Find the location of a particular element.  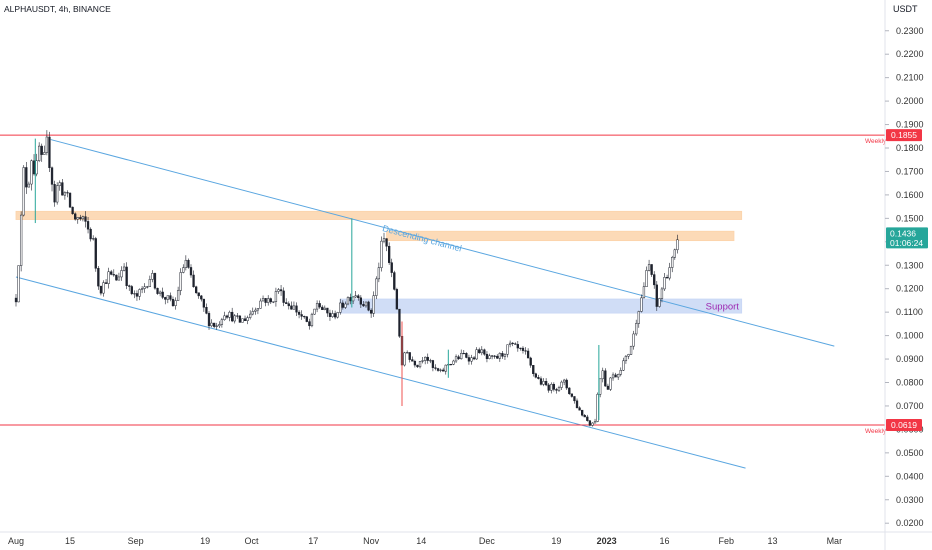

current-price-tag is located at coordinates (907, 238).